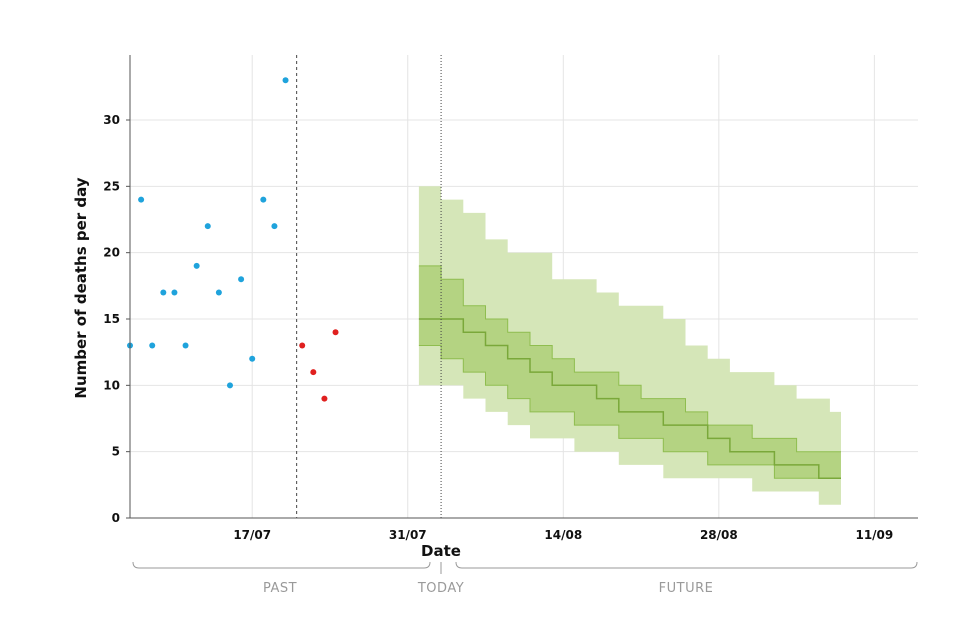 The image size is (960, 640). I want to click on future-brace, so click(686, 565).